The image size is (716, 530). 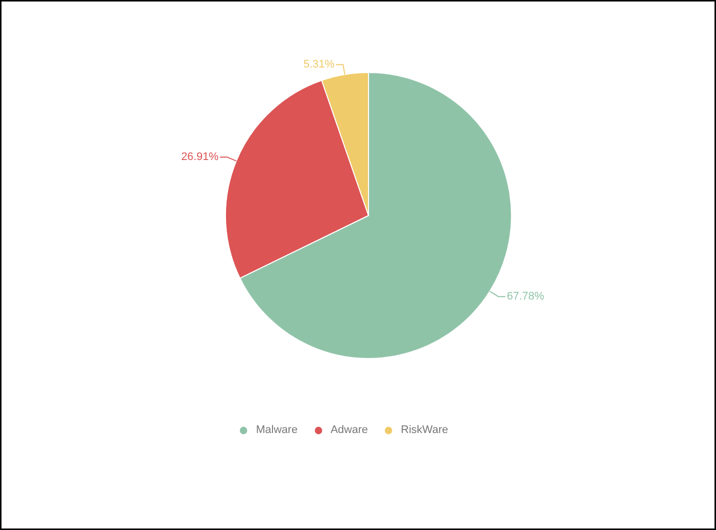 I want to click on legend-label: Malware, so click(x=277, y=430).